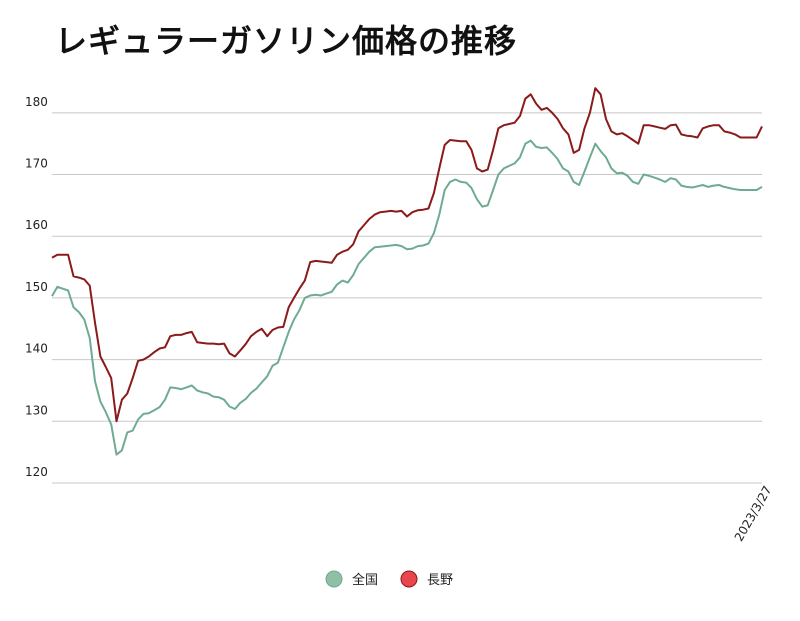  Describe the element at coordinates (36, 164) in the screenshot. I see `y-tick-label: 170` at that location.